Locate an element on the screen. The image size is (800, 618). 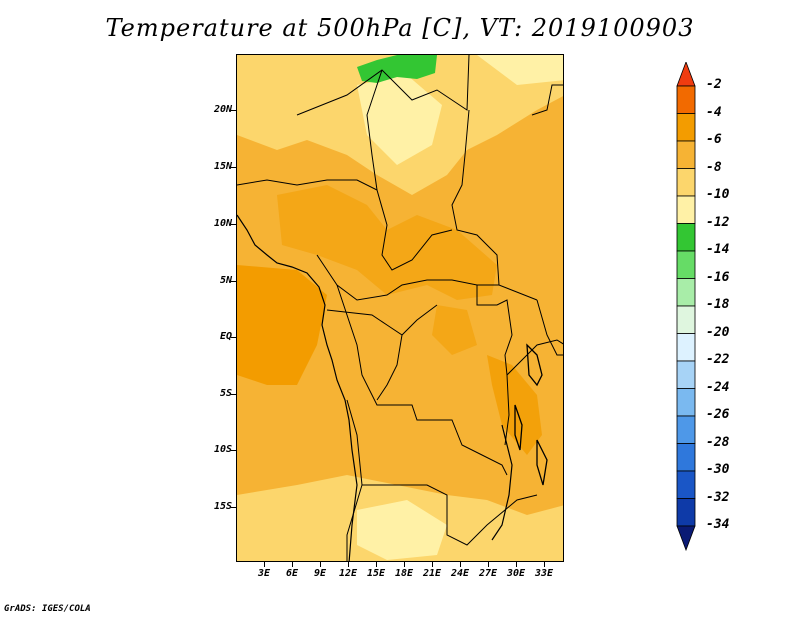
lat-label-10s: 10S is located at coordinates (222, 449).